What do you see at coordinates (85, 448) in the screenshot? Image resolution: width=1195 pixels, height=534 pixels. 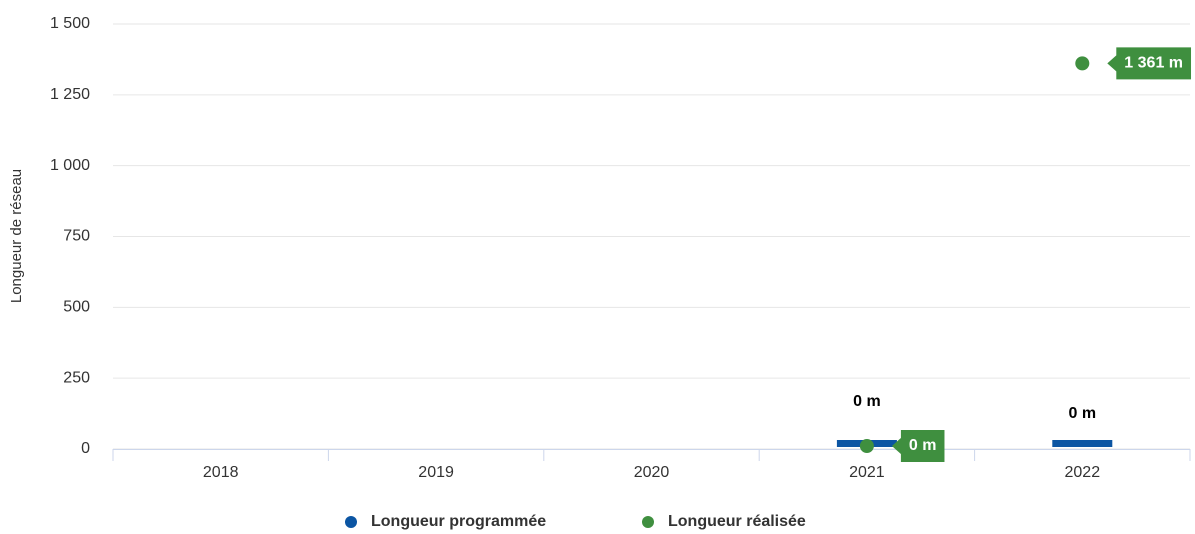 I see `y-tick-label: 0` at bounding box center [85, 448].